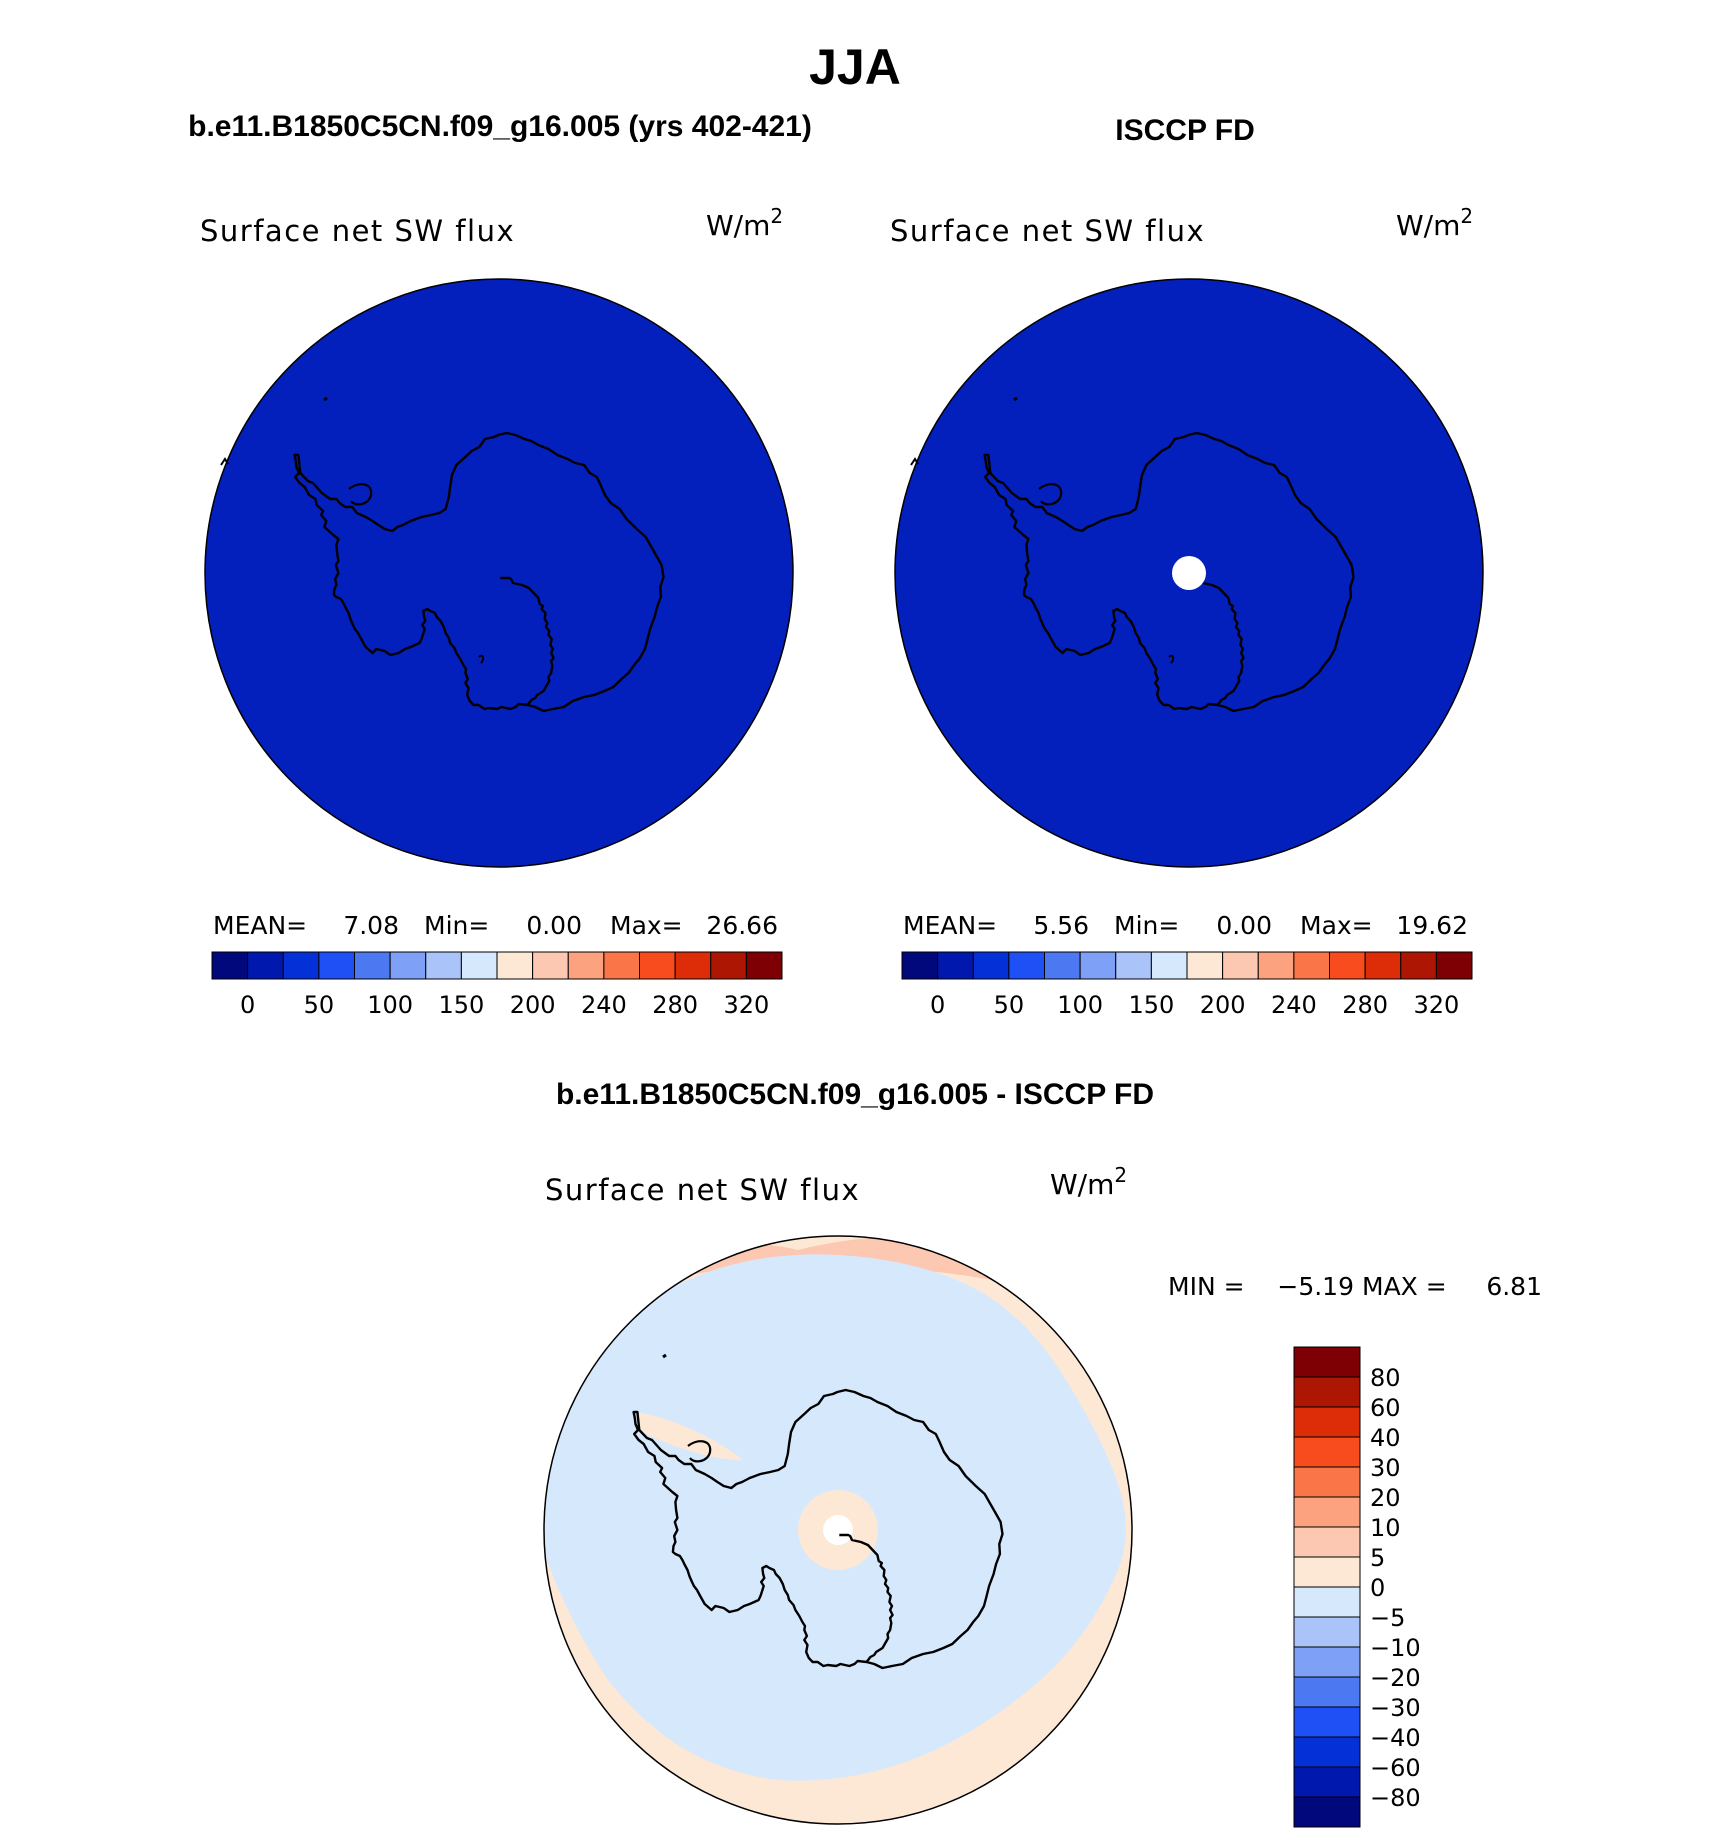  I want to click on colorbar-tick-label: 320, so click(746, 1005).